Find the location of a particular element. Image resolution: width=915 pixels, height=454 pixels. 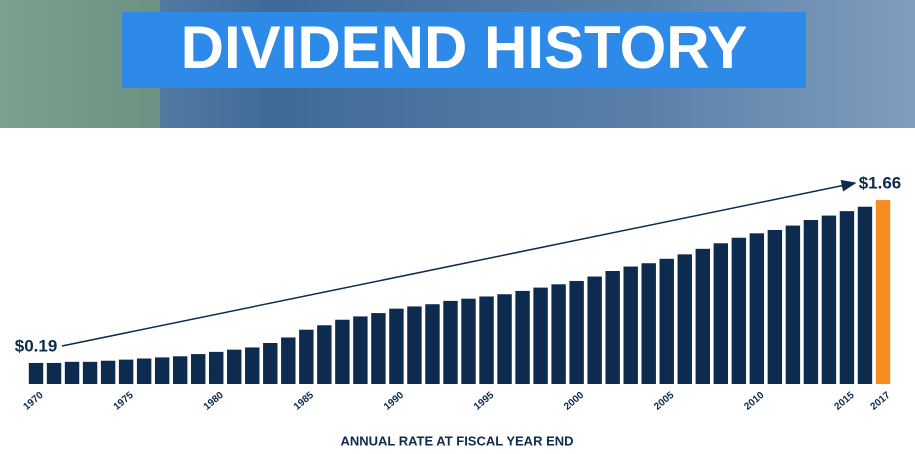

title-box is located at coordinates (464, 50).